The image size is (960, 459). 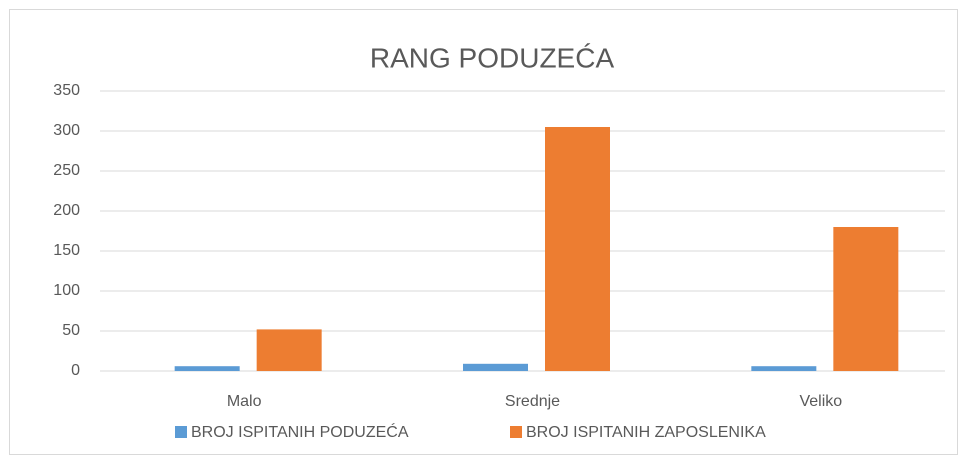 What do you see at coordinates (300, 431) in the screenshot?
I see `legend-label: BROJ ISPITANIH PODUZEĆA` at bounding box center [300, 431].